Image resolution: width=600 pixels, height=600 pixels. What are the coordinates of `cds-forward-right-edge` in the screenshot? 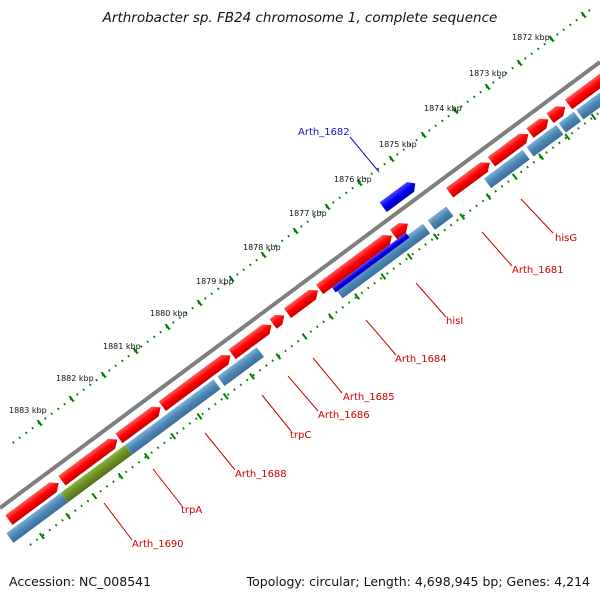 It's located at (582, 88).